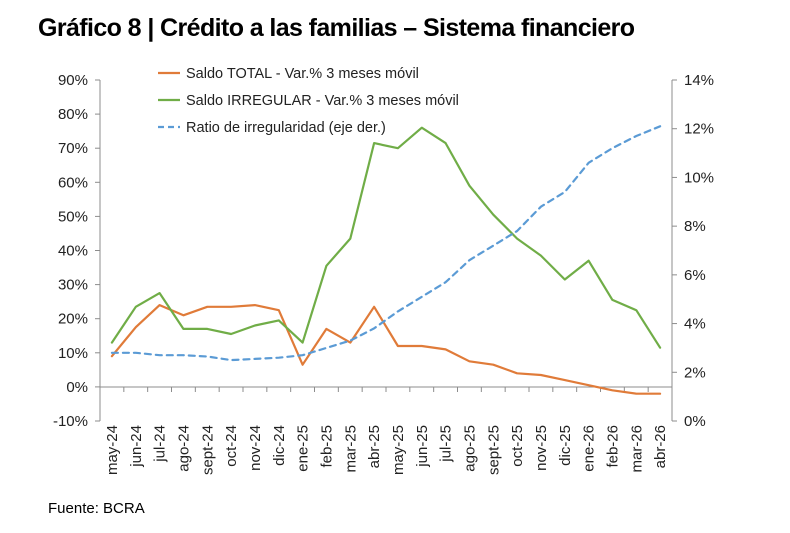 The height and width of the screenshot is (533, 790). Describe the element at coordinates (699, 177) in the screenshot. I see `right-tick-label: 10%` at that location.